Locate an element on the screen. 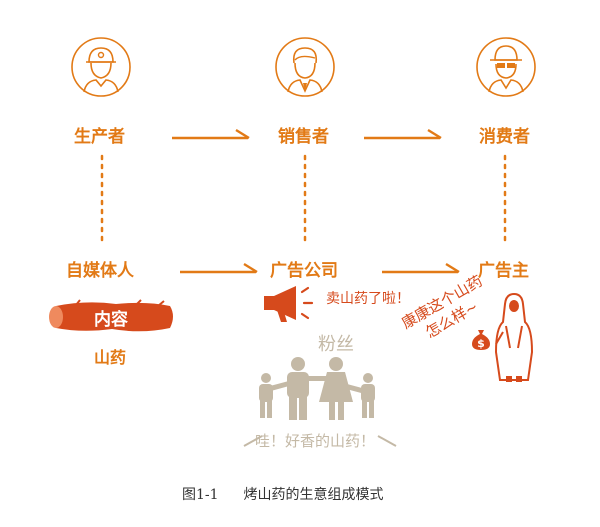  fans-speech-marks is located at coordinates (320, 441).